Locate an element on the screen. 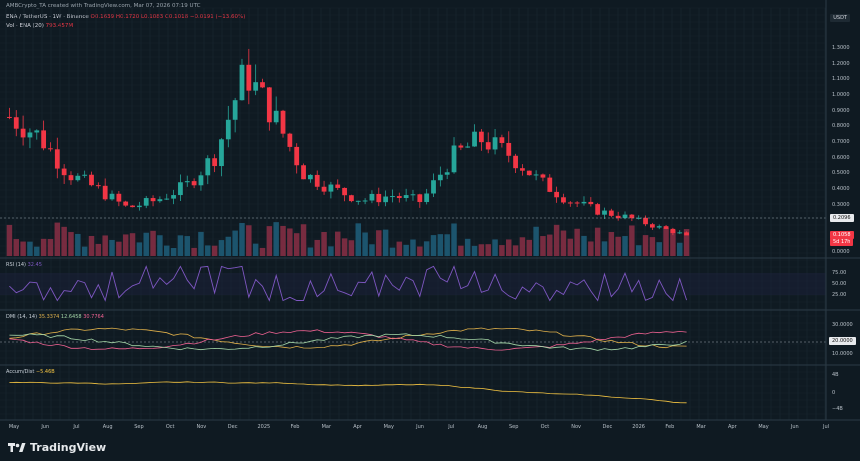 Image resolution: width=860 pixels, height=461 pixels. time-tick: Dec is located at coordinates (232, 427).